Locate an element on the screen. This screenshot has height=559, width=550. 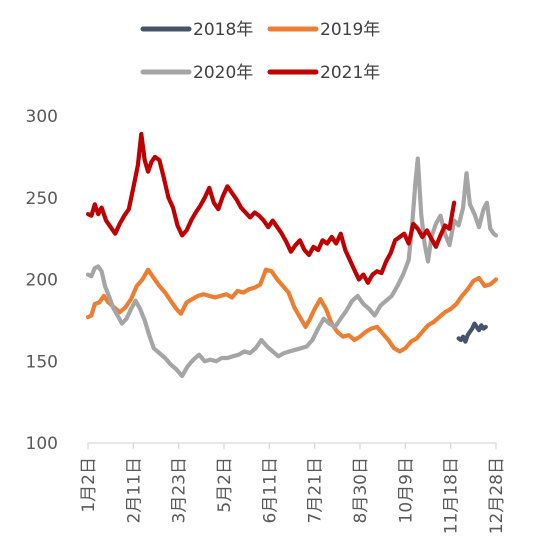
legend-item-2021: 2021年 is located at coordinates (323, 73).